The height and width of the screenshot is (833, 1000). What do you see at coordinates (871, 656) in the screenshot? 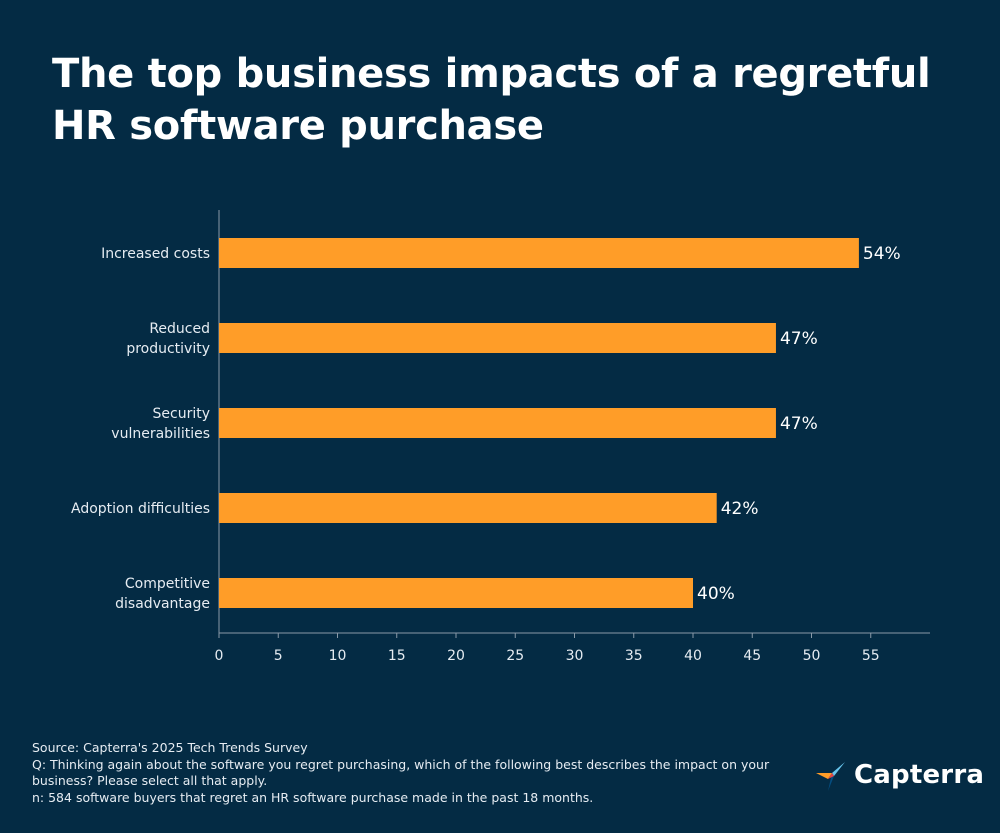
I see `x-tick-label: 55` at bounding box center [871, 656].